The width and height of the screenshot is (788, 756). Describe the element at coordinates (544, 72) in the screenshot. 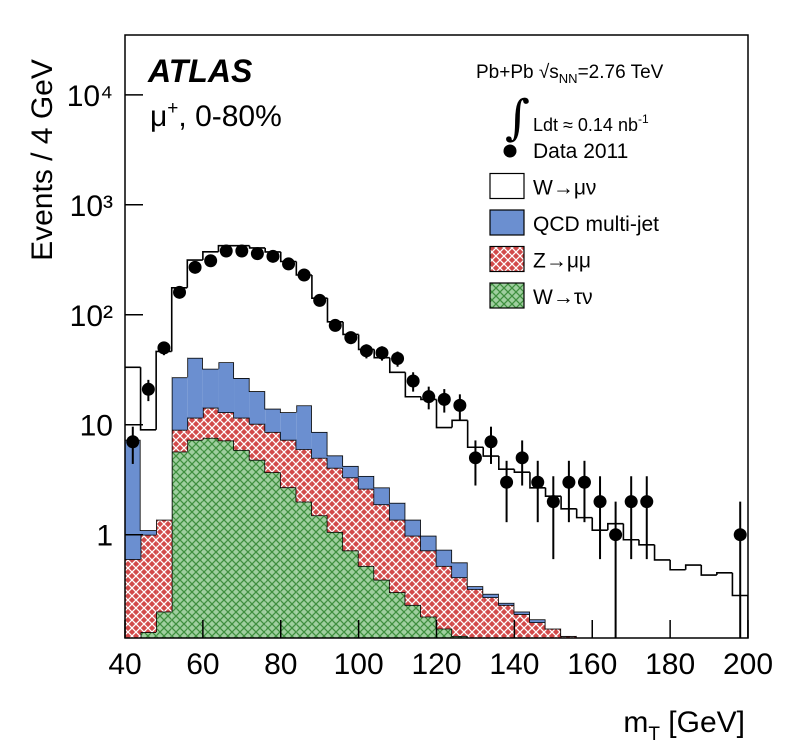

I see `energy-part: √` at that location.